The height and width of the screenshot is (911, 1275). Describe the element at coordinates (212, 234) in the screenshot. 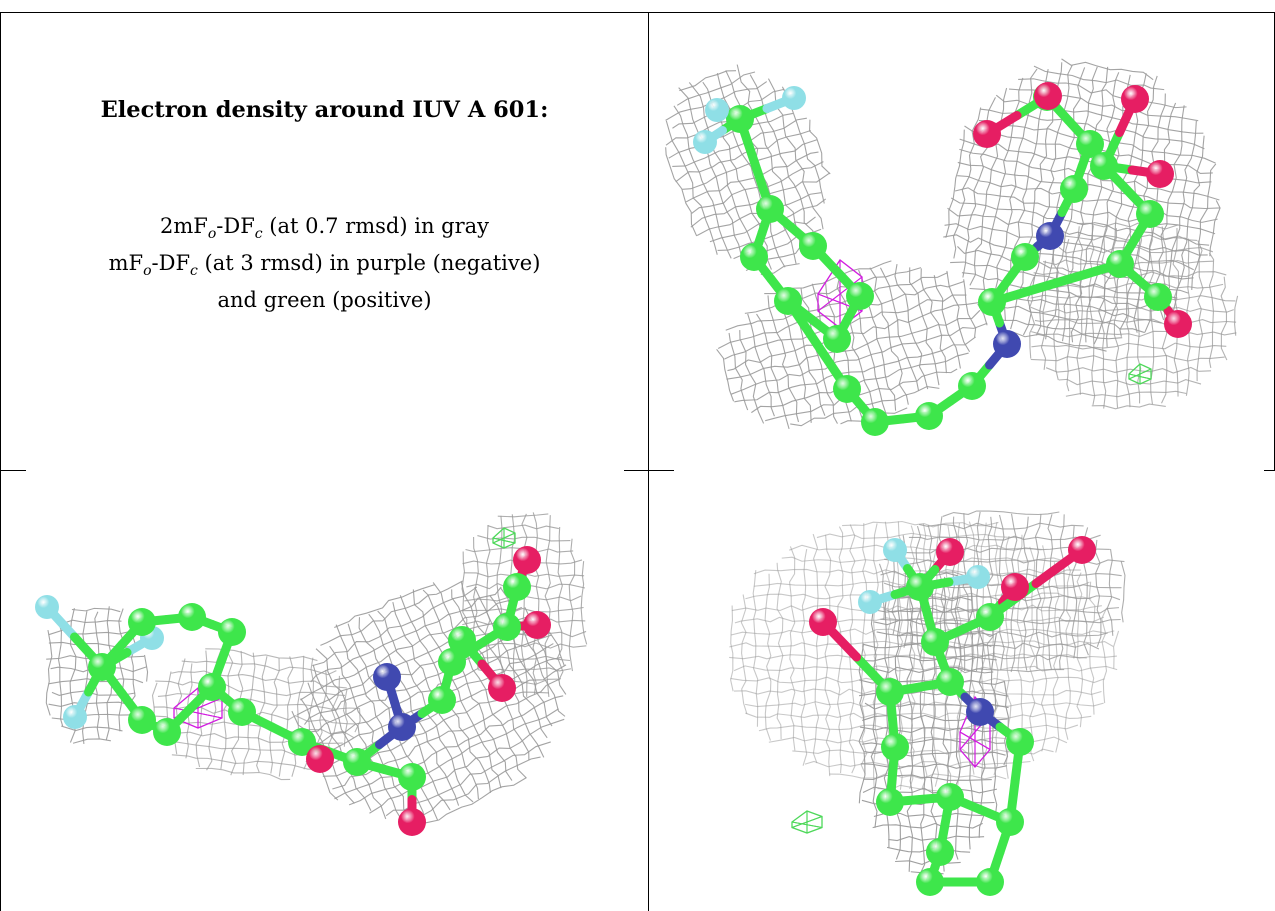

I see `caption-line1-sub1: o` at that location.